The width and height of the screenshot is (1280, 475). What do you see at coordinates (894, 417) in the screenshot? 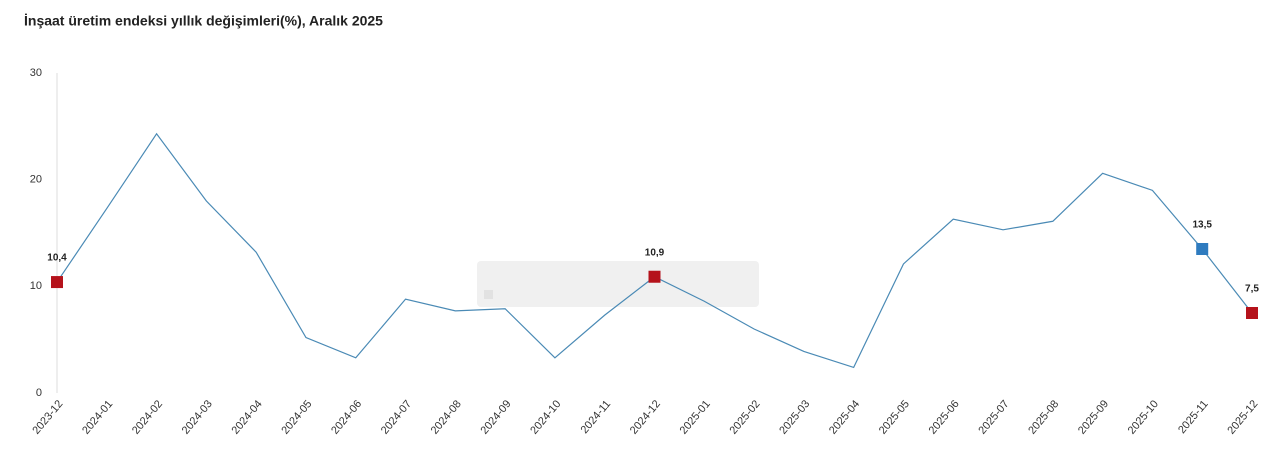
I see `x-tick-label: 2025-05` at bounding box center [894, 417].